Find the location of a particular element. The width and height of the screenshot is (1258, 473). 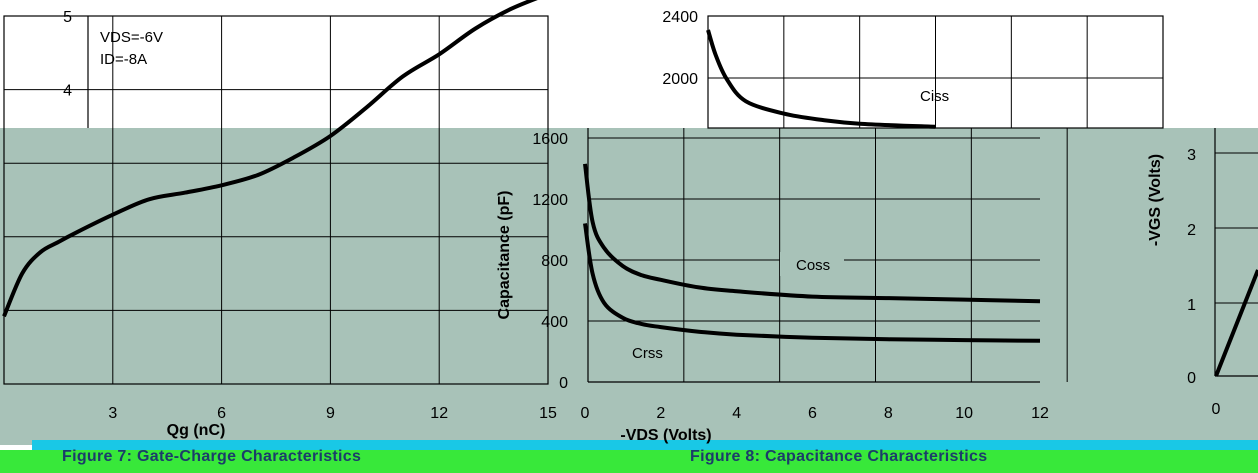

cyan-strip is located at coordinates (645, 445).